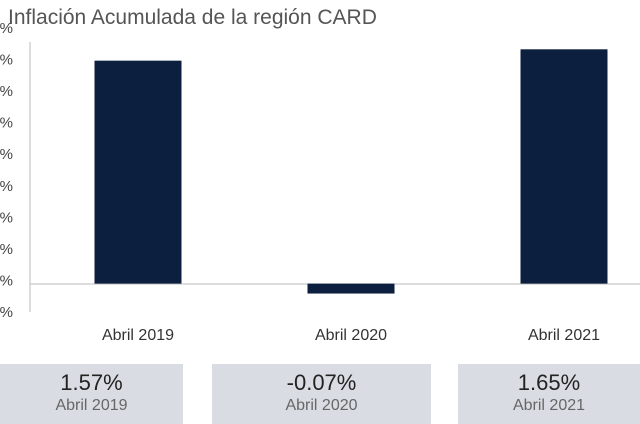  Describe the element at coordinates (91, 405) in the screenshot. I see `summary-label: Abril 2019` at that location.